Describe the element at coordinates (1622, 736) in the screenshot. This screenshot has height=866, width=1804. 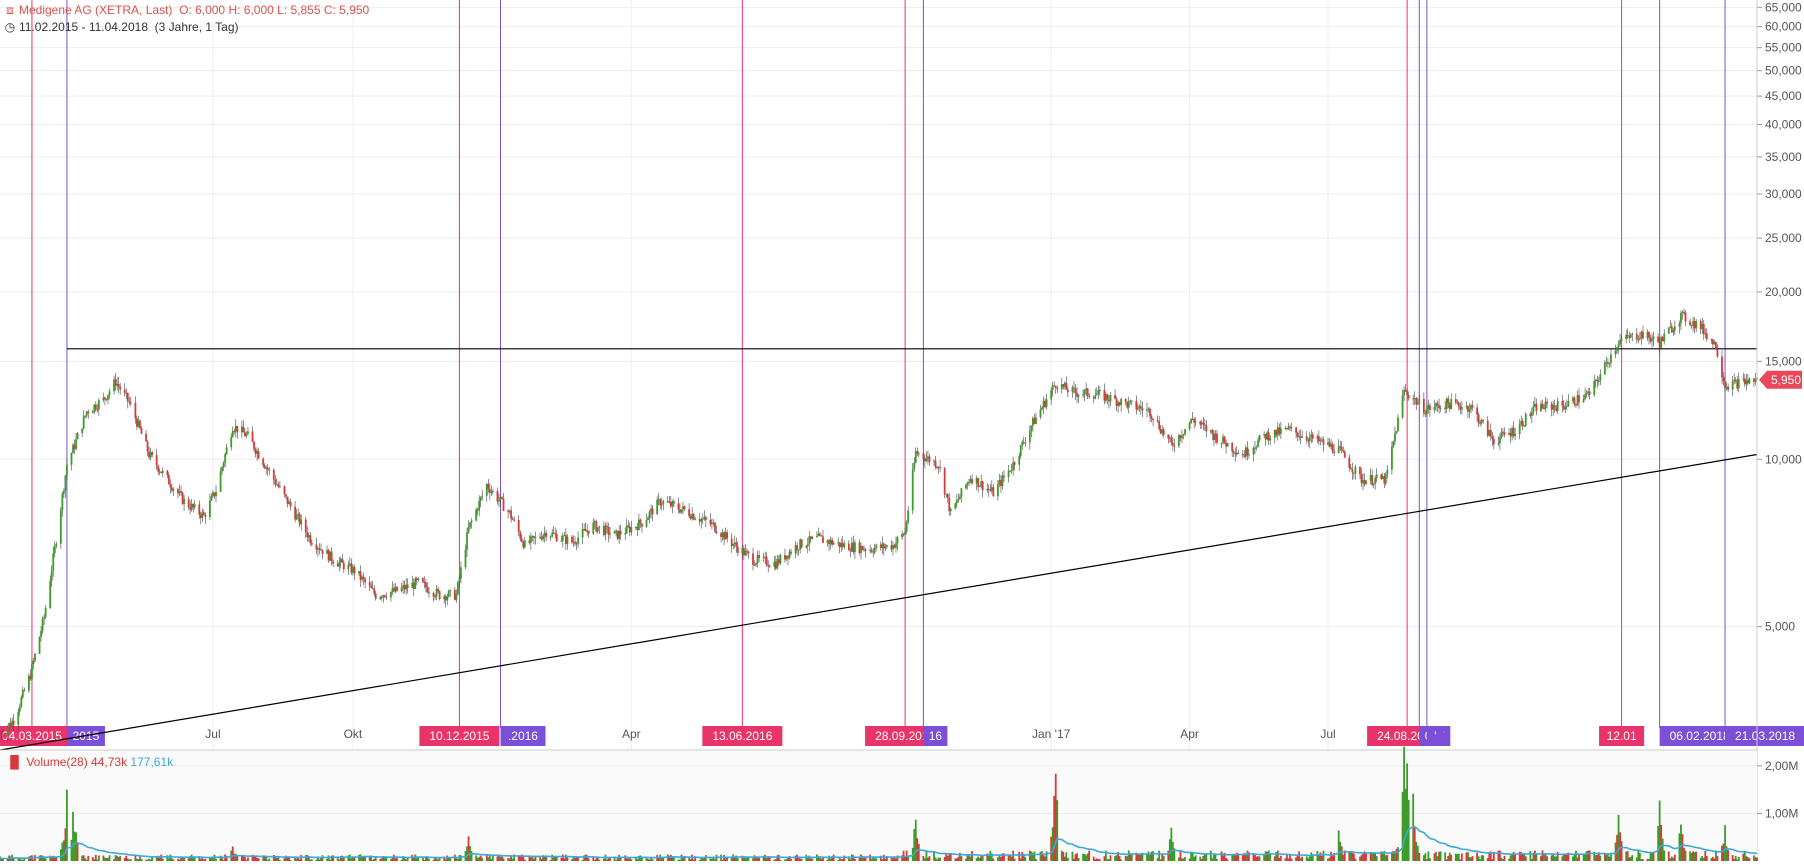
I see `event-marker-label: 12.01` at that location.